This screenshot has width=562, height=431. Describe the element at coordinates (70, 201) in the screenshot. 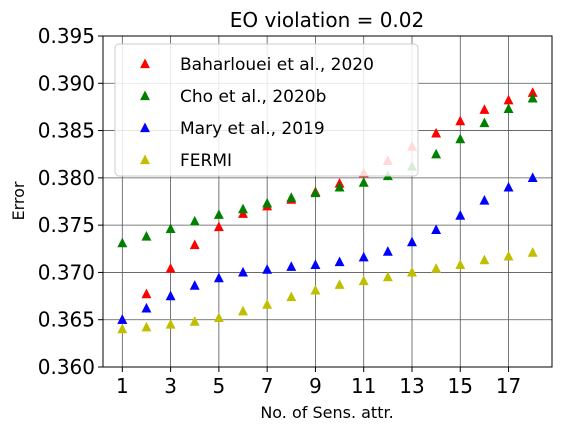

I see `y-axis-ticks: 0.360 0.365 0.370 0.375 0.380 0.385 0.390 0.395` at that location.